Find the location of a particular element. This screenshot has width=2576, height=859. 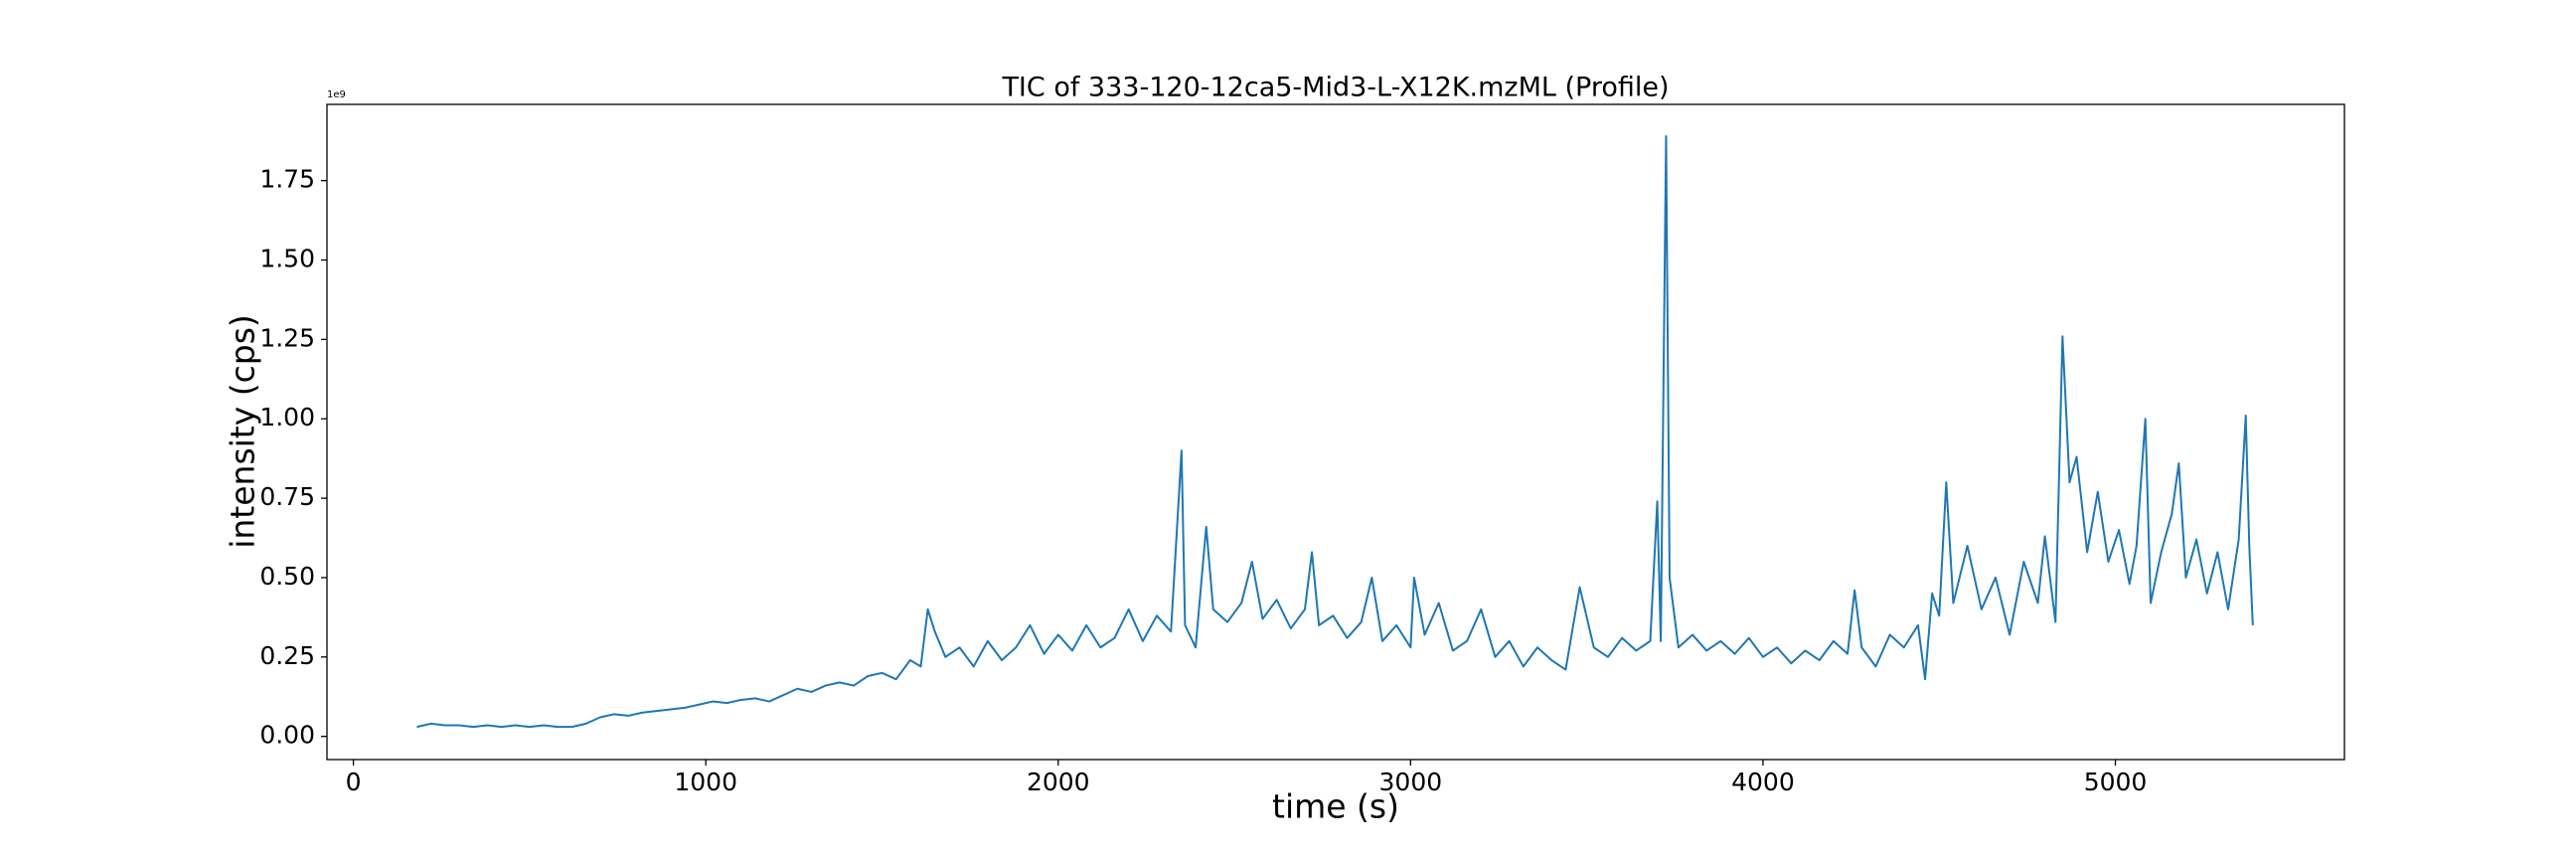

x-axis-label: time (s) is located at coordinates (1335, 806).